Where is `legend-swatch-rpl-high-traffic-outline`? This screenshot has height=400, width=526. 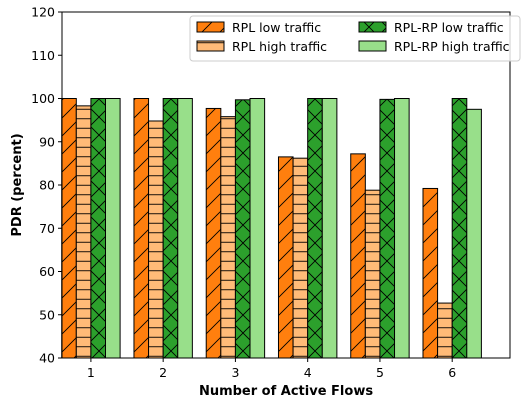
legend-swatch-rpl-high-traffic-outline is located at coordinates (210, 46).